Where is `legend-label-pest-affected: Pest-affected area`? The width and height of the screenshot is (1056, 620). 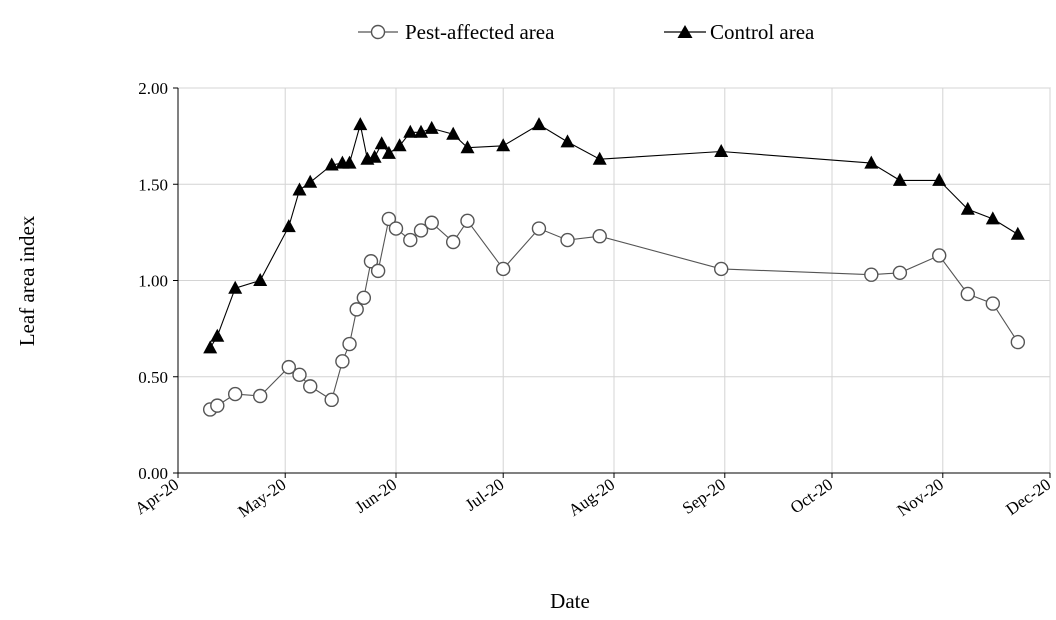
legend-label-pest-affected: Pest-affected area is located at coordinates (480, 32).